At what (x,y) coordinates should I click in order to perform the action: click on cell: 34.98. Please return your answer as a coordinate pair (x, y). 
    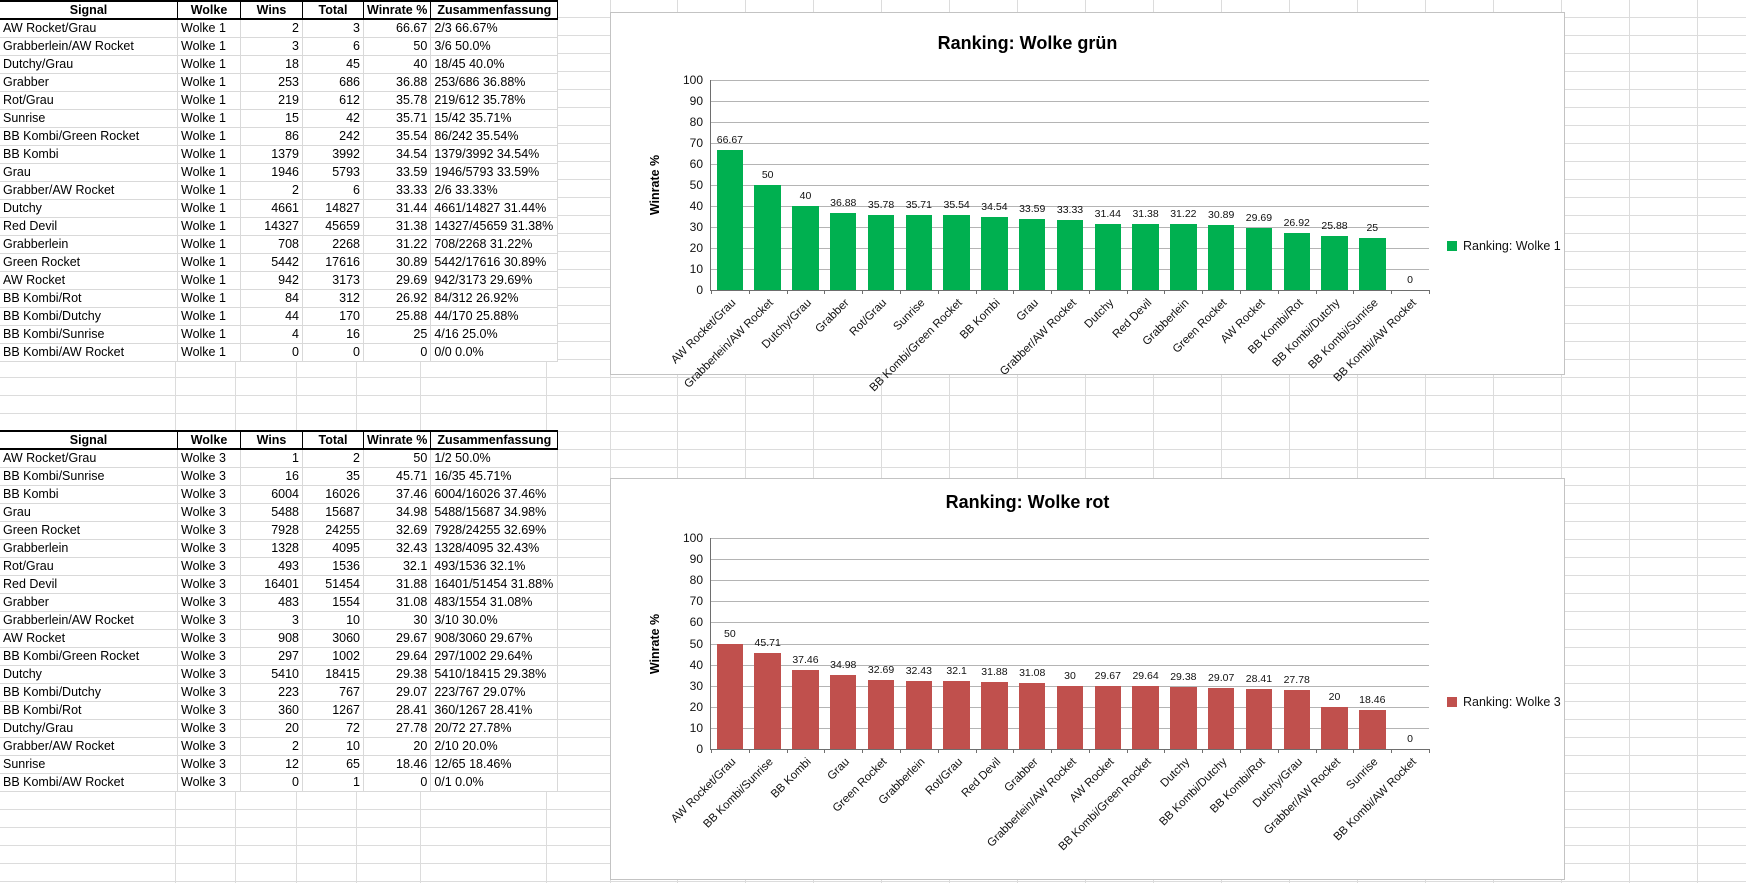
    Looking at the image, I should click on (397, 512).